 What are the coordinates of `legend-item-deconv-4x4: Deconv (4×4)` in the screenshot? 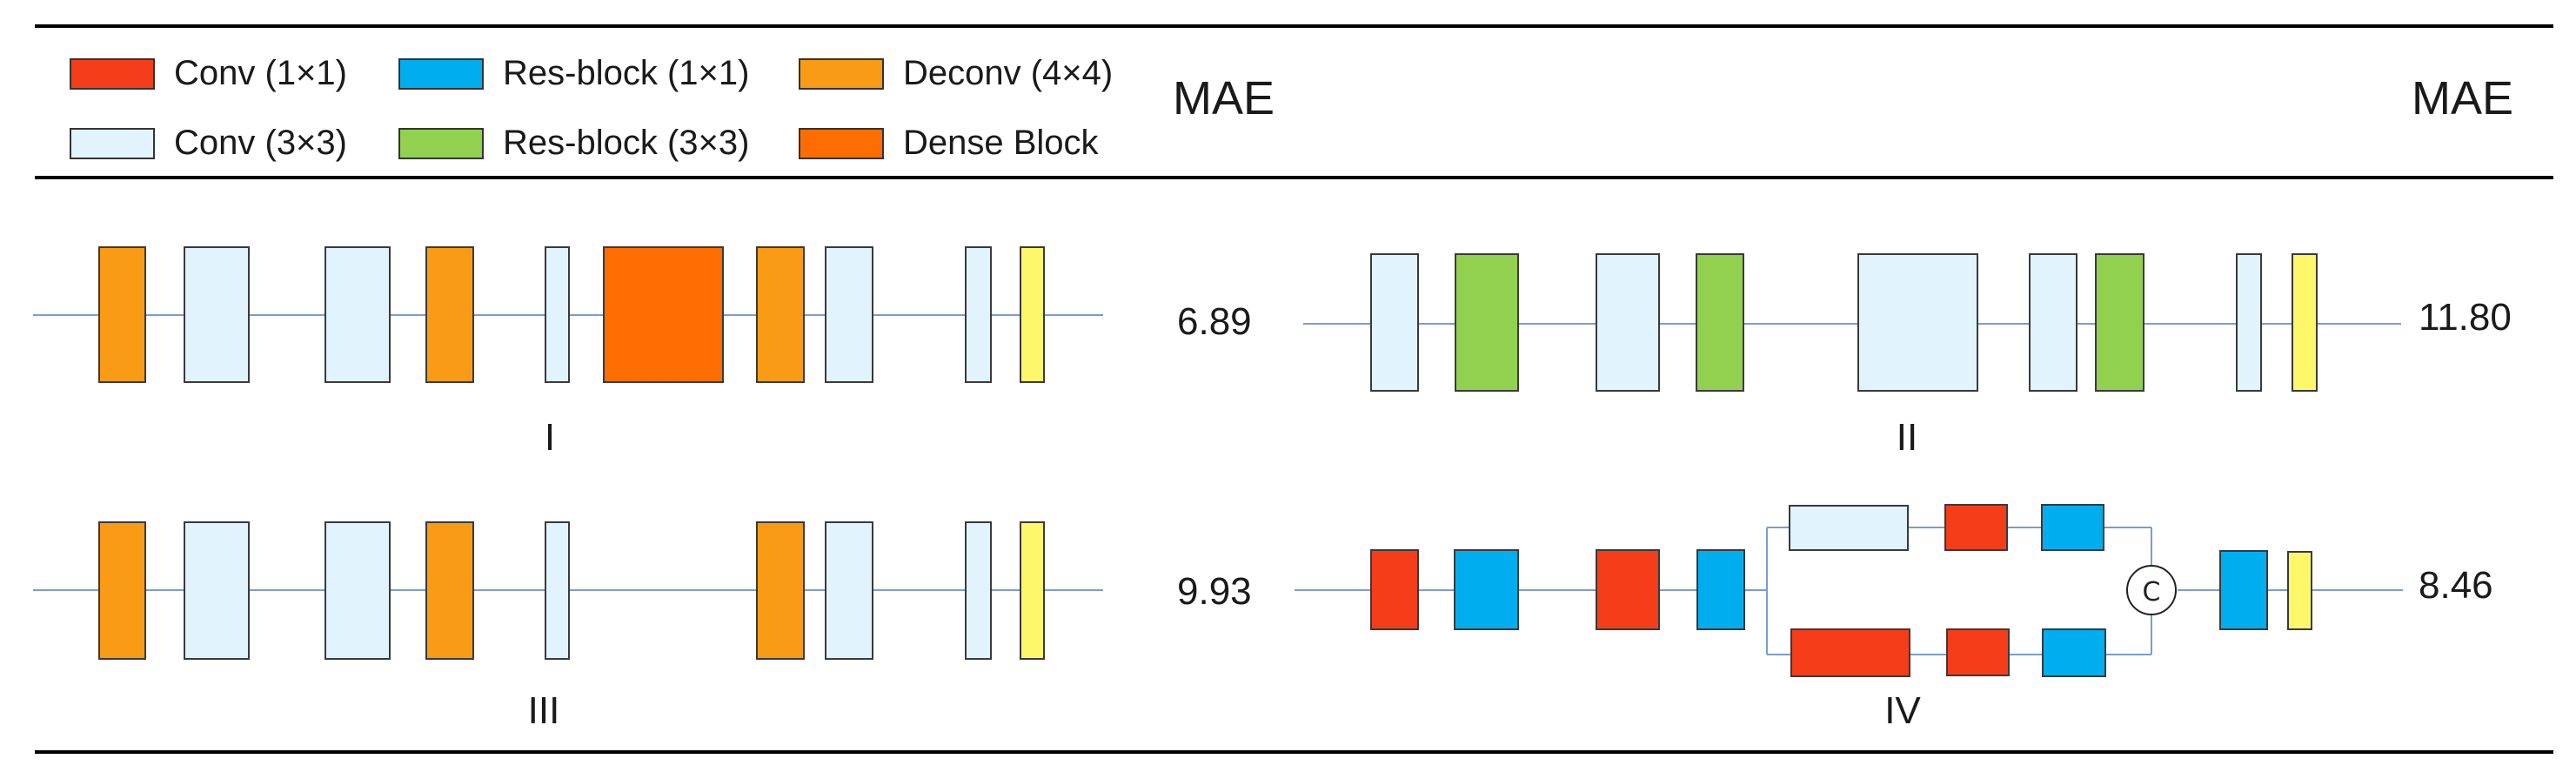 It's located at (956, 74).